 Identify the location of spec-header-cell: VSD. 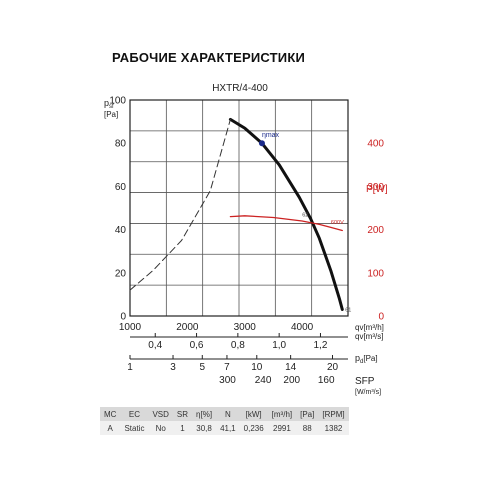
(160, 414).